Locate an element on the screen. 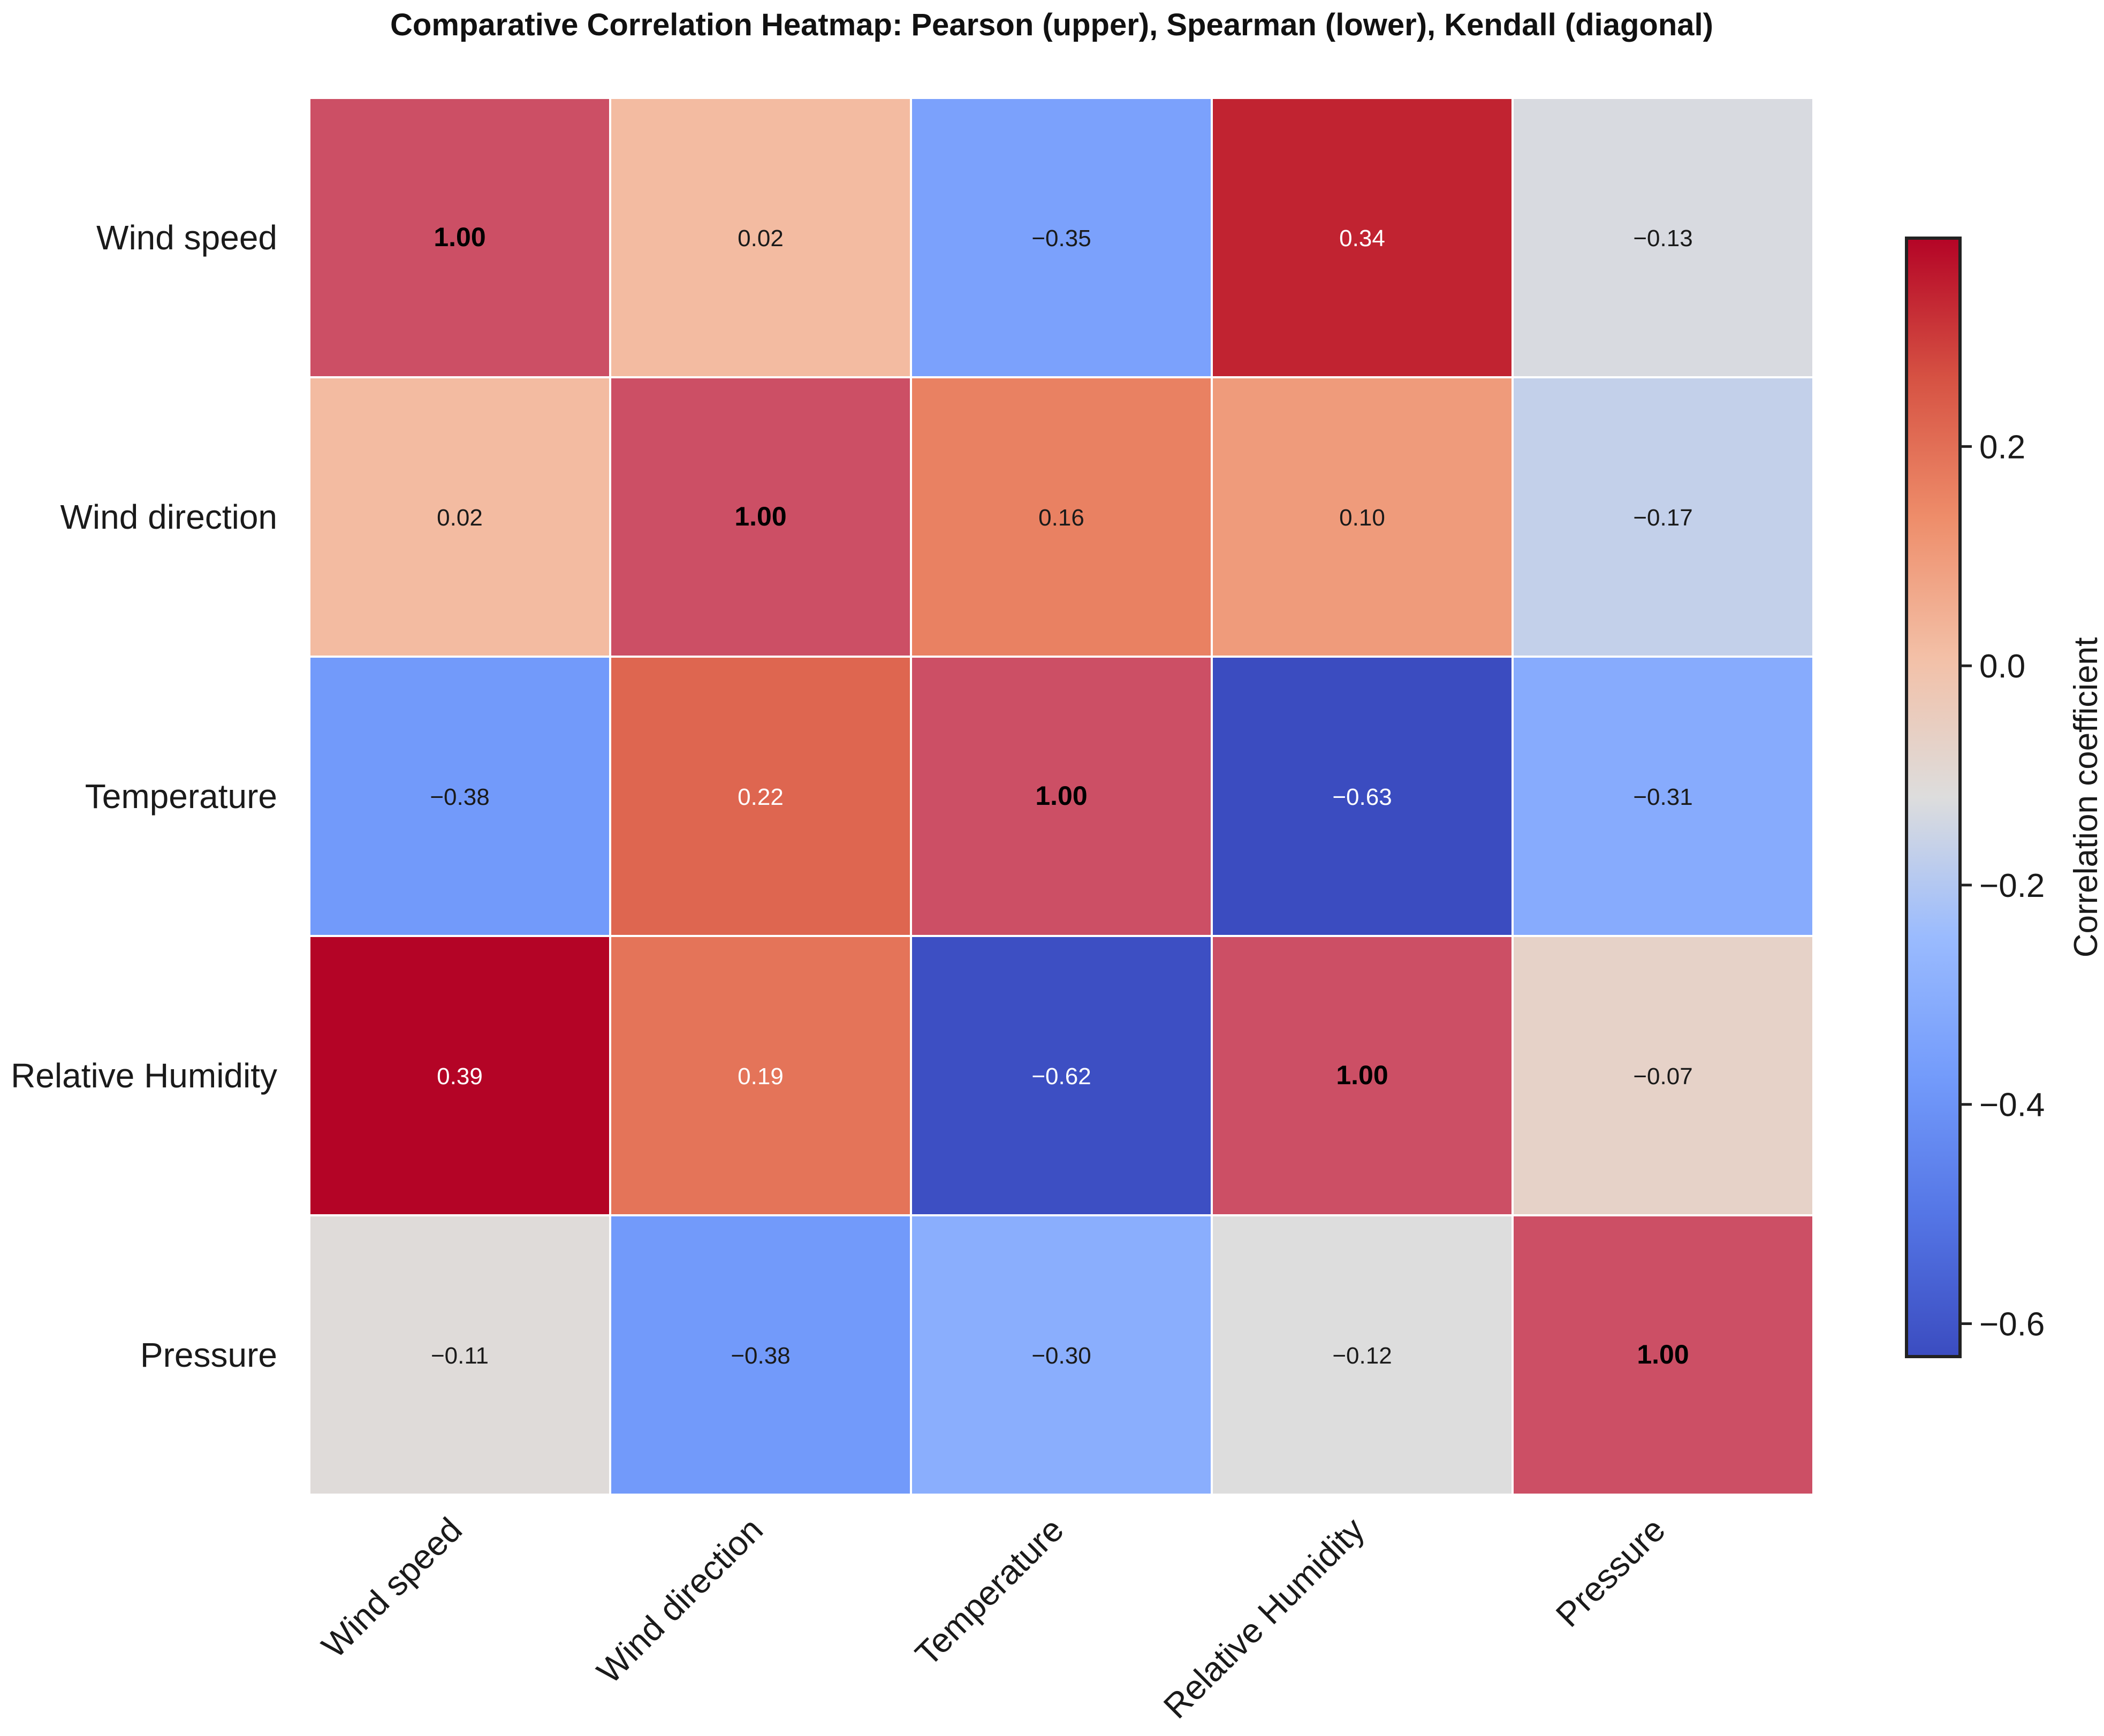 This screenshot has height=1736, width=2104. heatmap-cell-pressure-wind-direction is located at coordinates (761, 1355).